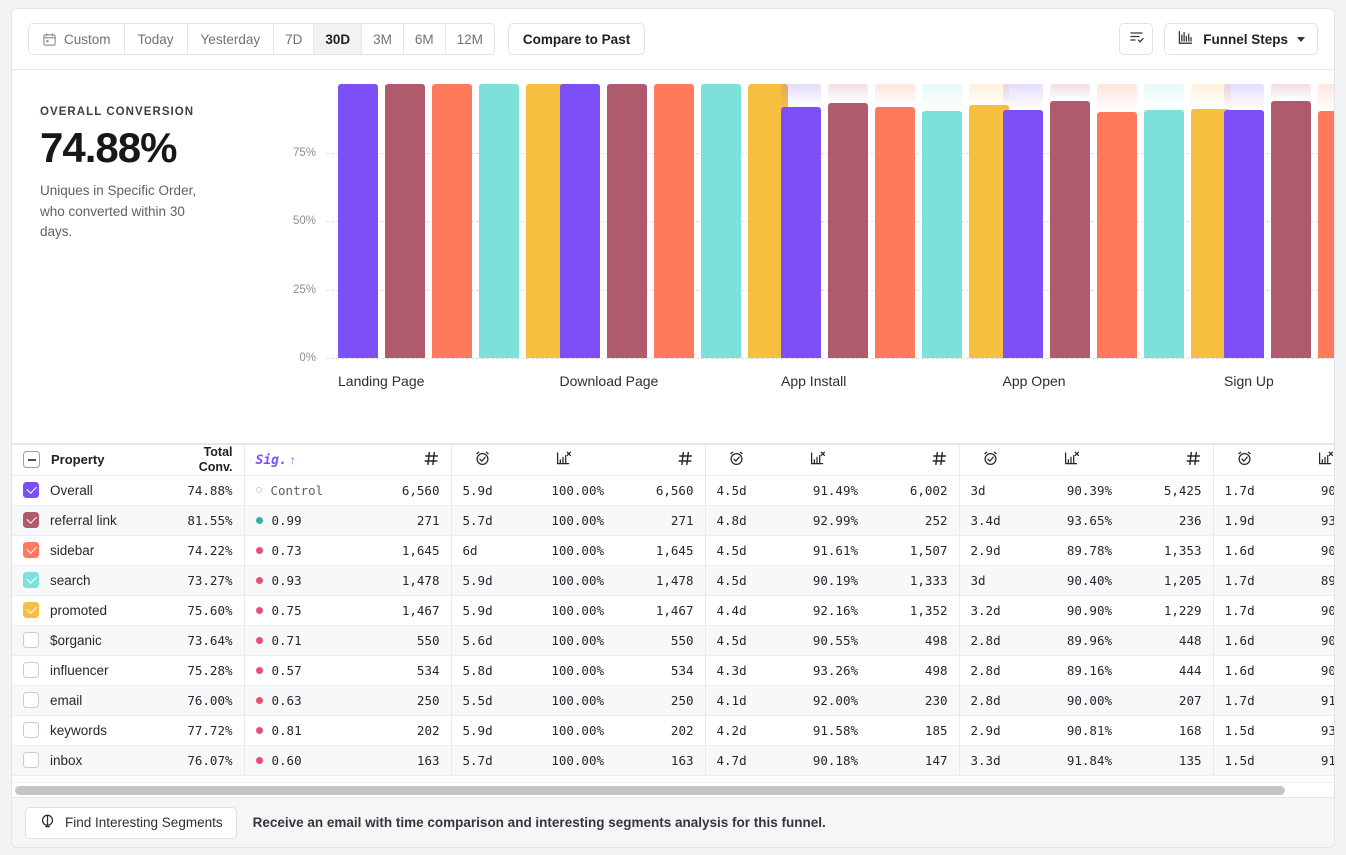 Image resolution: width=1346 pixels, height=855 pixels. I want to click on header-property: Property, so click(94, 460).